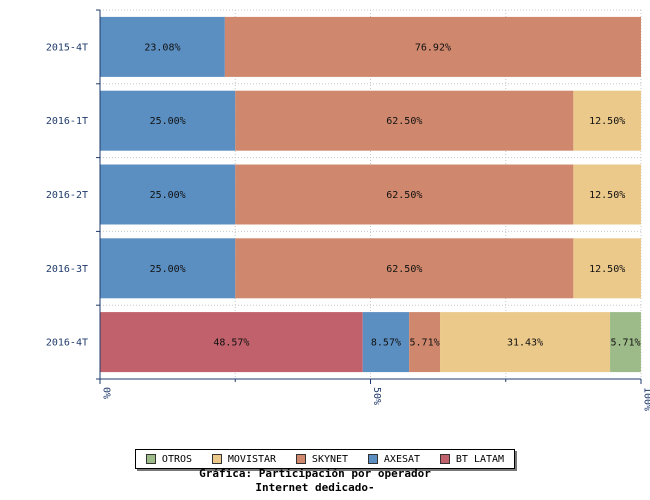  I want to click on legend-label: OTROS, so click(177, 459).